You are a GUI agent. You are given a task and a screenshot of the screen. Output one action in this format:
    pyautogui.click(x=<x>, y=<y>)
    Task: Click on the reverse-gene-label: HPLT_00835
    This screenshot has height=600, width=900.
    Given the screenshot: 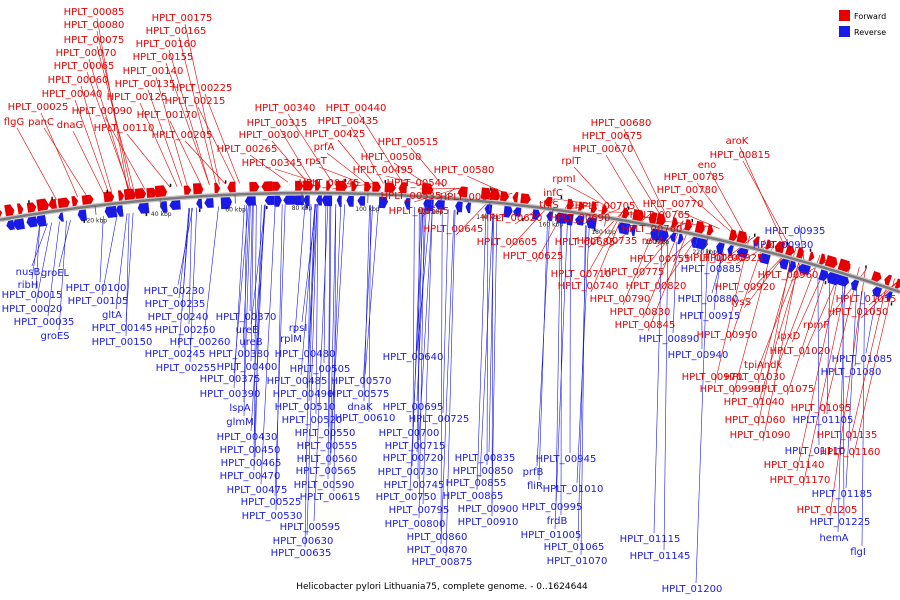 What is the action you would take?
    pyautogui.click(x=485, y=458)
    